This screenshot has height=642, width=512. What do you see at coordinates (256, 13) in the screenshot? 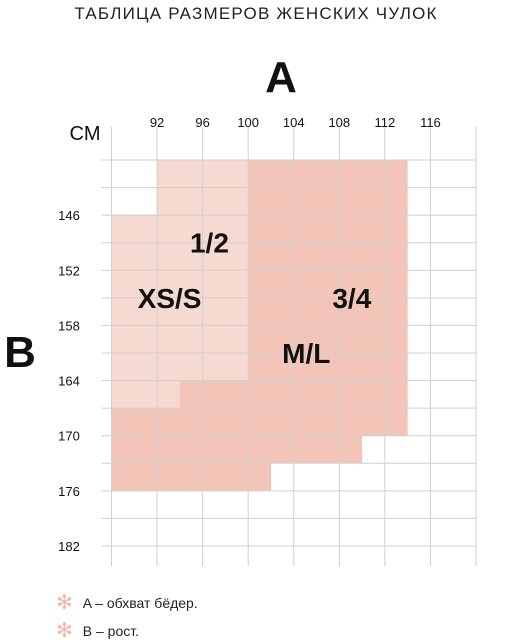
I see `page-title: ТАБЛИЦА РАЗМЕРОВ ЖЕНСКИХ ЧУЛОК` at bounding box center [256, 13].